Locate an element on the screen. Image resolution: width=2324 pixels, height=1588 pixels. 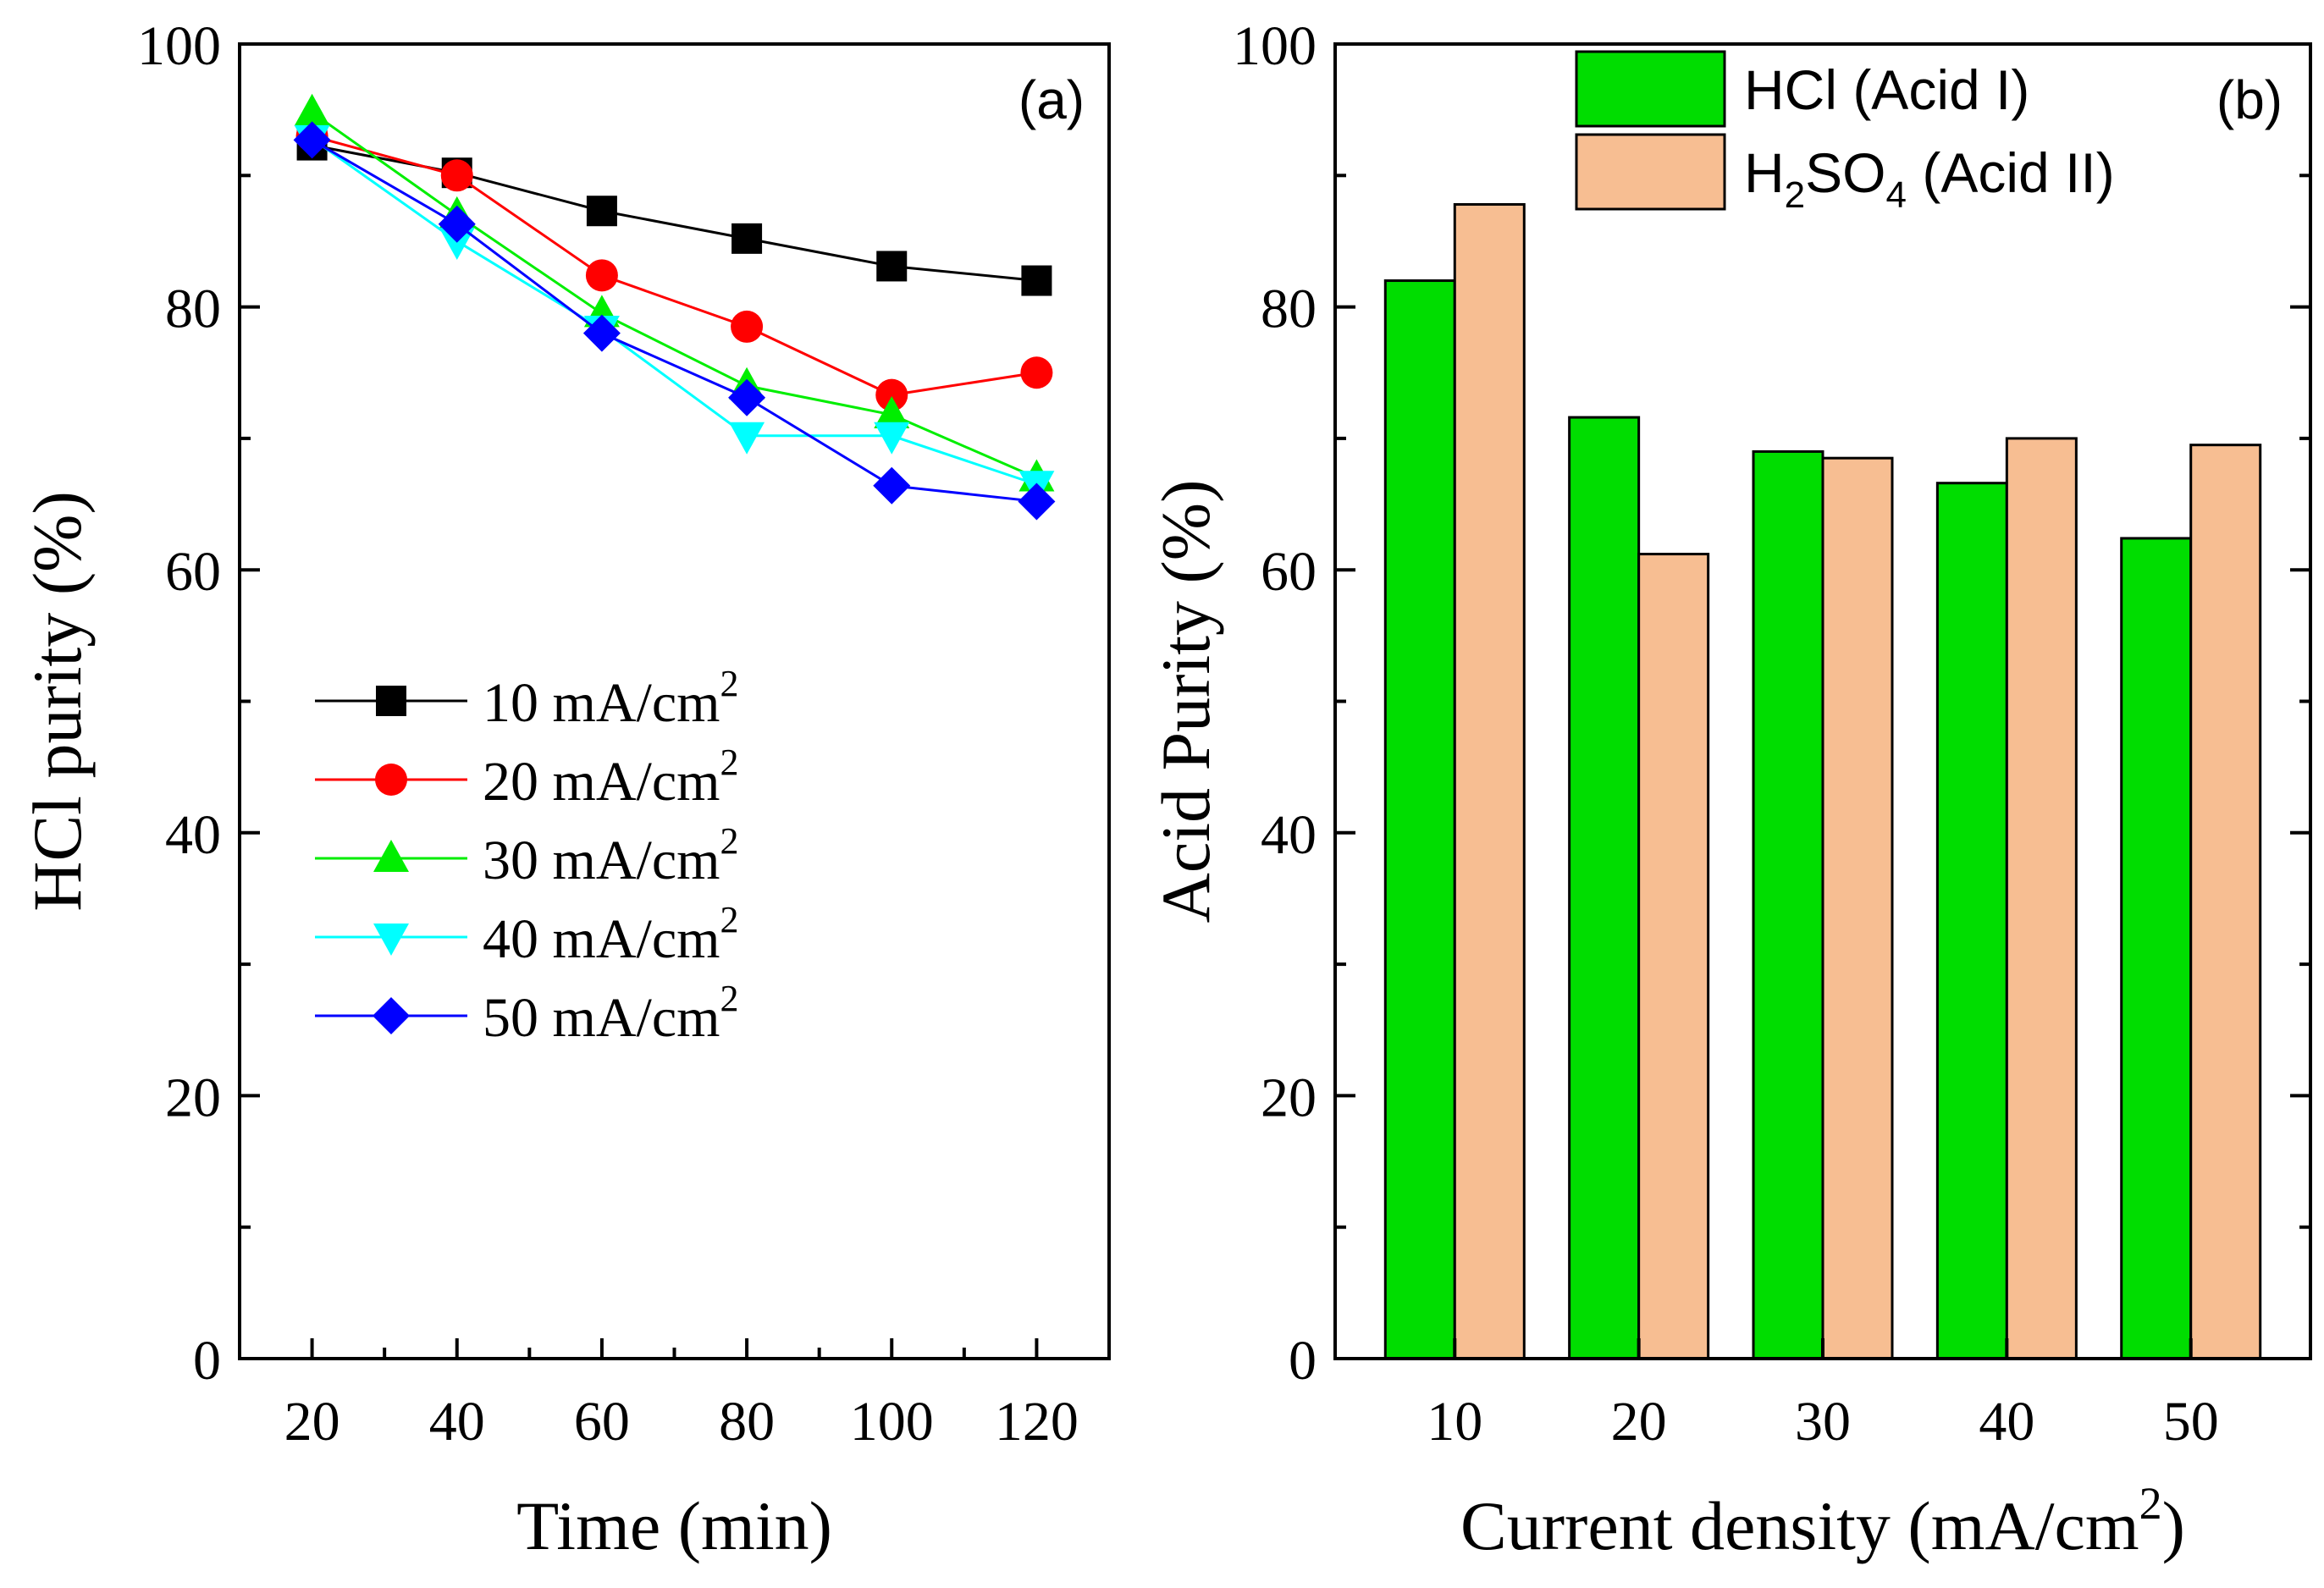
legend-label: 50 mA/cm2 is located at coordinates (610, 1013).